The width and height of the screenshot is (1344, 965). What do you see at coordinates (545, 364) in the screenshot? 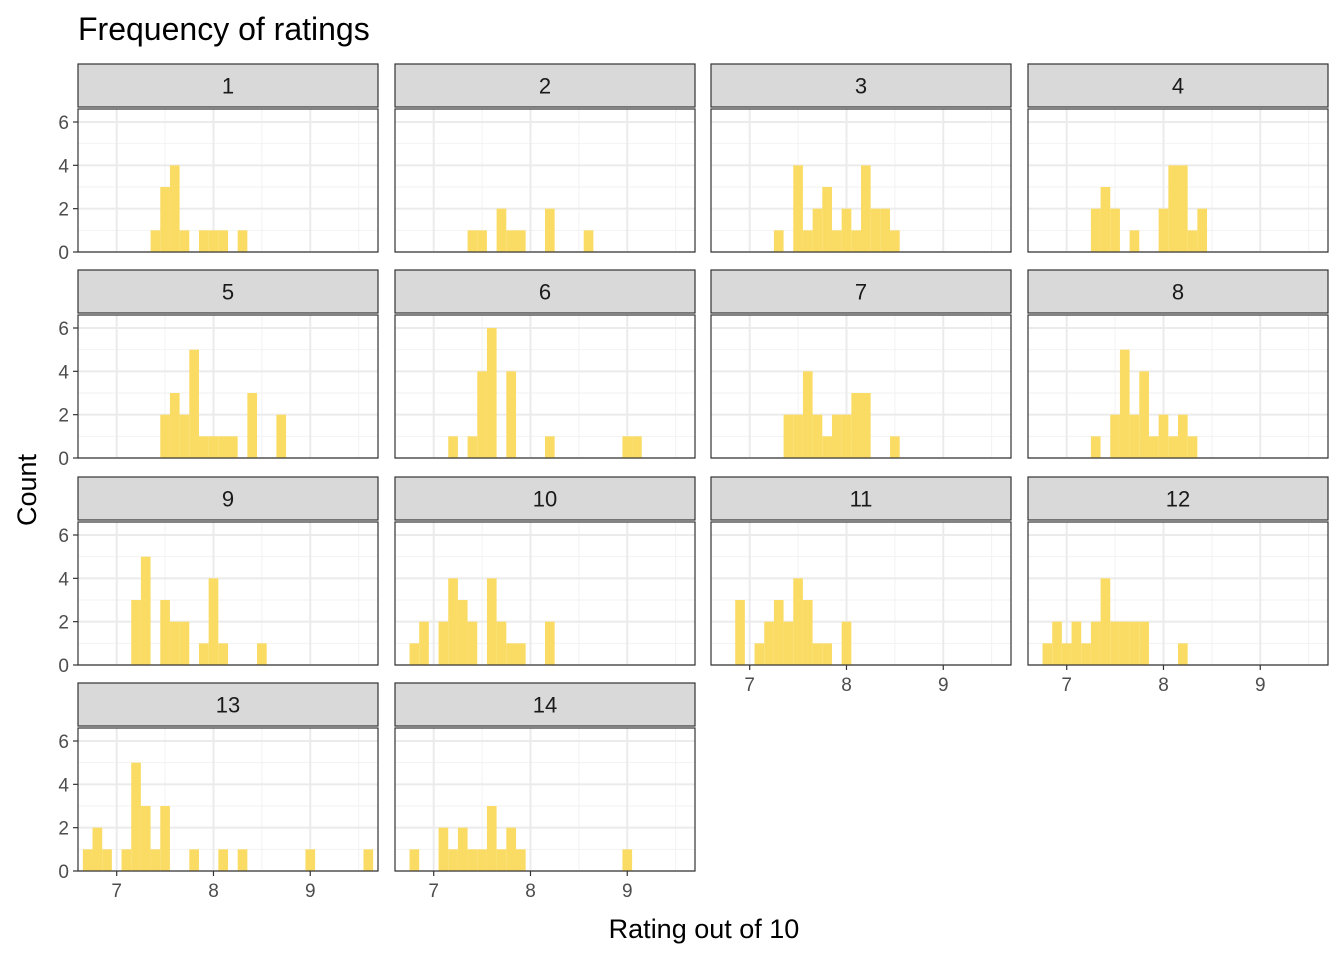
I see `facet-panel-6: 6` at bounding box center [545, 364].